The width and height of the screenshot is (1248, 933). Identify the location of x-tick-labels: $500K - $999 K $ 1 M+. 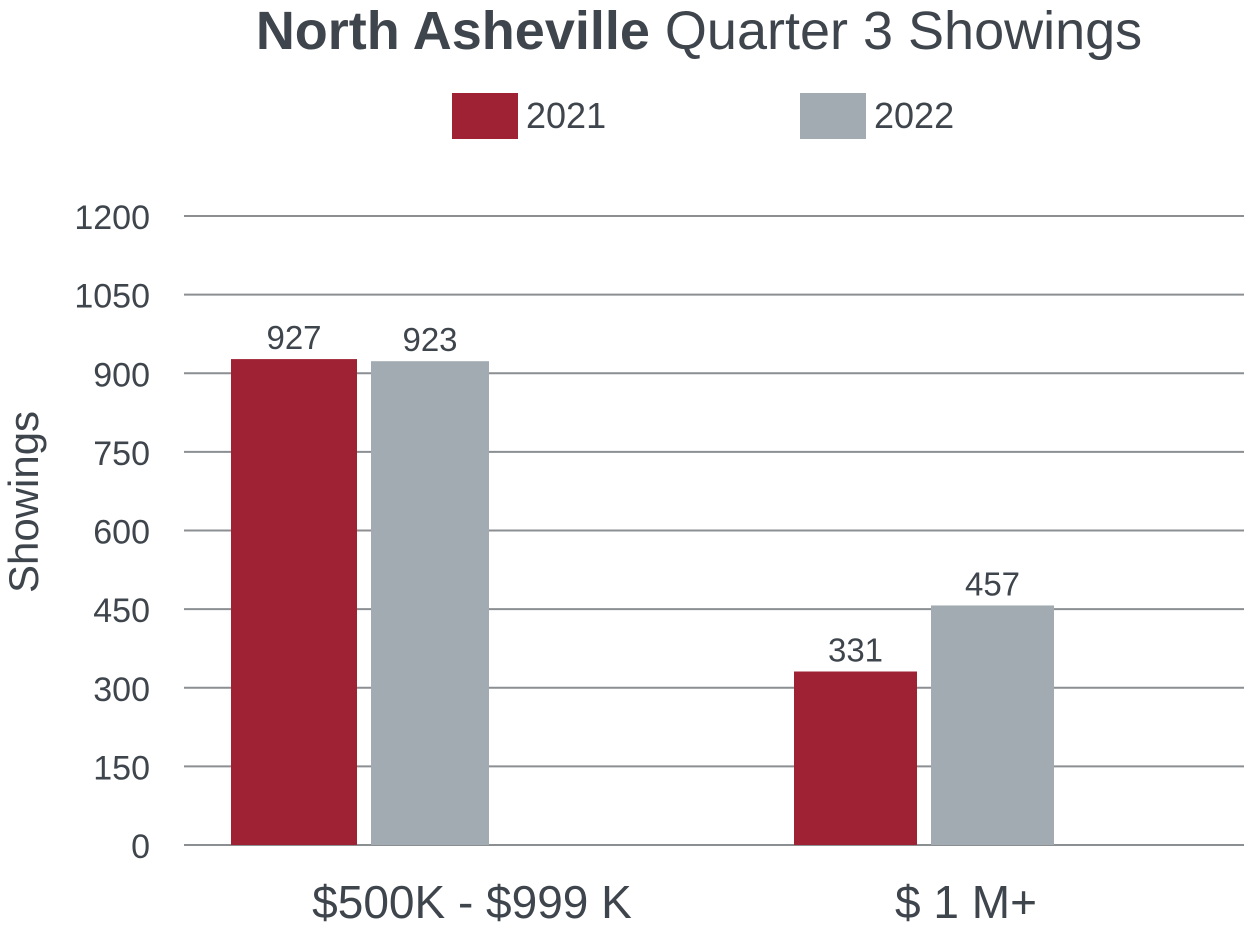
(674, 902).